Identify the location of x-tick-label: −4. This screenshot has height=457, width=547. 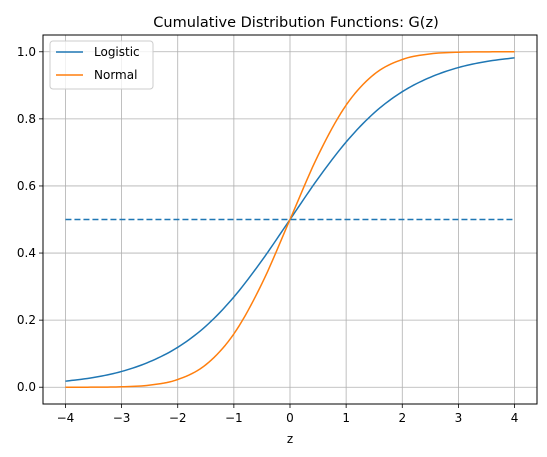
(66, 418).